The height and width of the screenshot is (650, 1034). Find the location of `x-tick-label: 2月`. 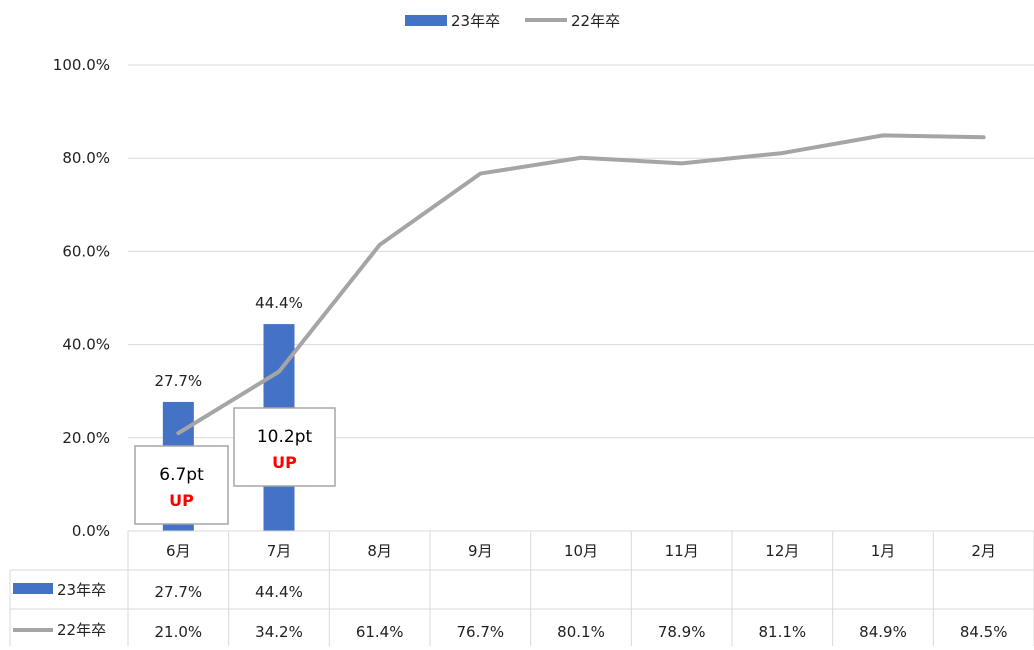

x-tick-label: 2月 is located at coordinates (983, 551).